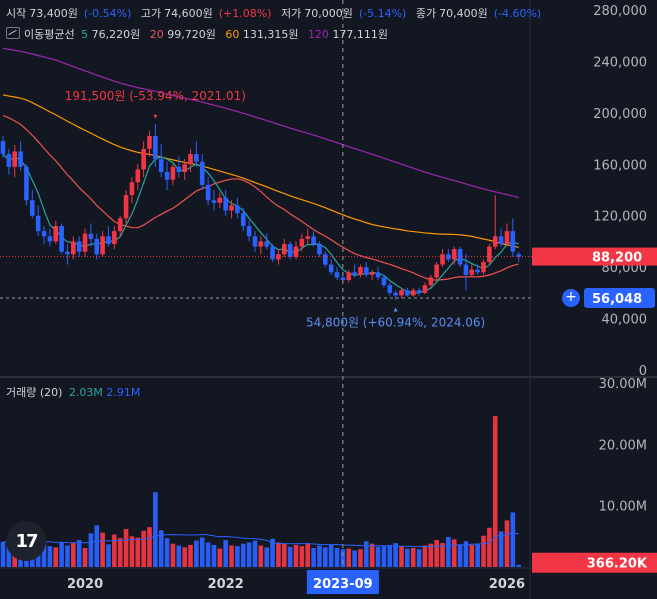  Describe the element at coordinates (155, 96) in the screenshot. I see `high-annotation: 191,500원 (-53.94%, 2021.01)` at that location.